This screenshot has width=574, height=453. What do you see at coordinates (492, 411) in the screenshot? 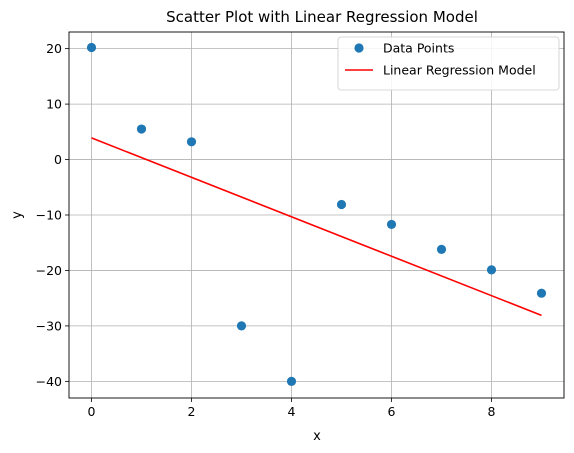
I see `x-tick-label: 8` at bounding box center [492, 411].